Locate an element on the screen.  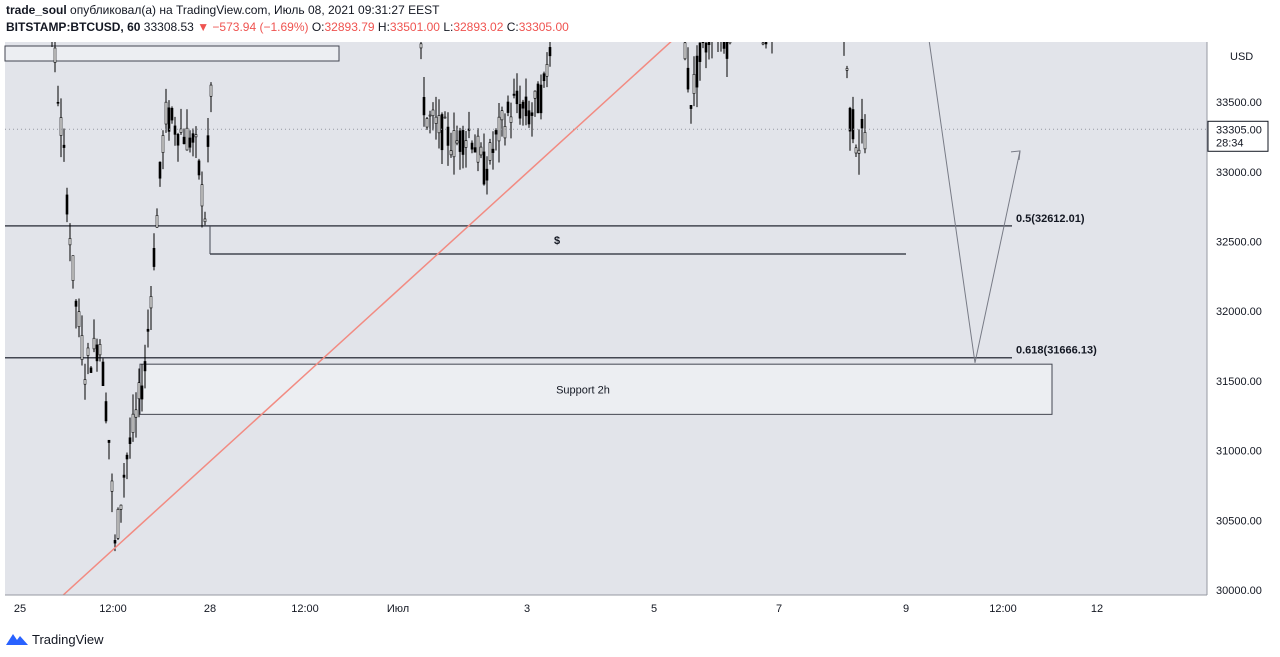
y-tick-label: 32000.00 is located at coordinates (1239, 312).